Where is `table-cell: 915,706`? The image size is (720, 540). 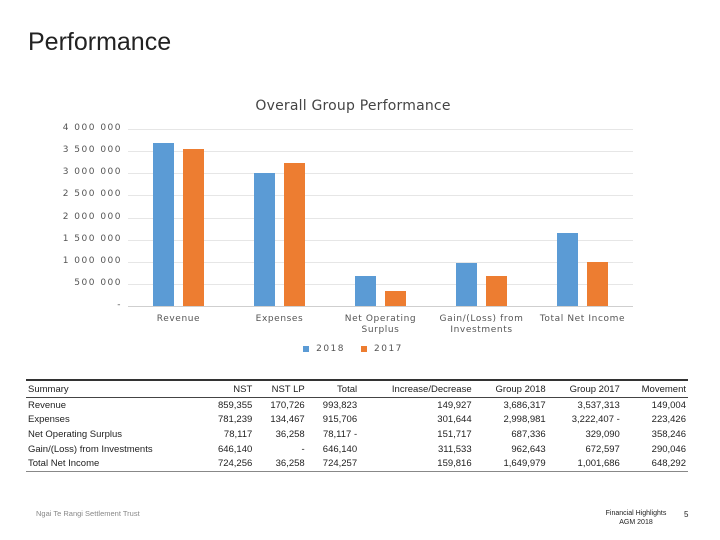
table-cell: 915,706 is located at coordinates (340, 420).